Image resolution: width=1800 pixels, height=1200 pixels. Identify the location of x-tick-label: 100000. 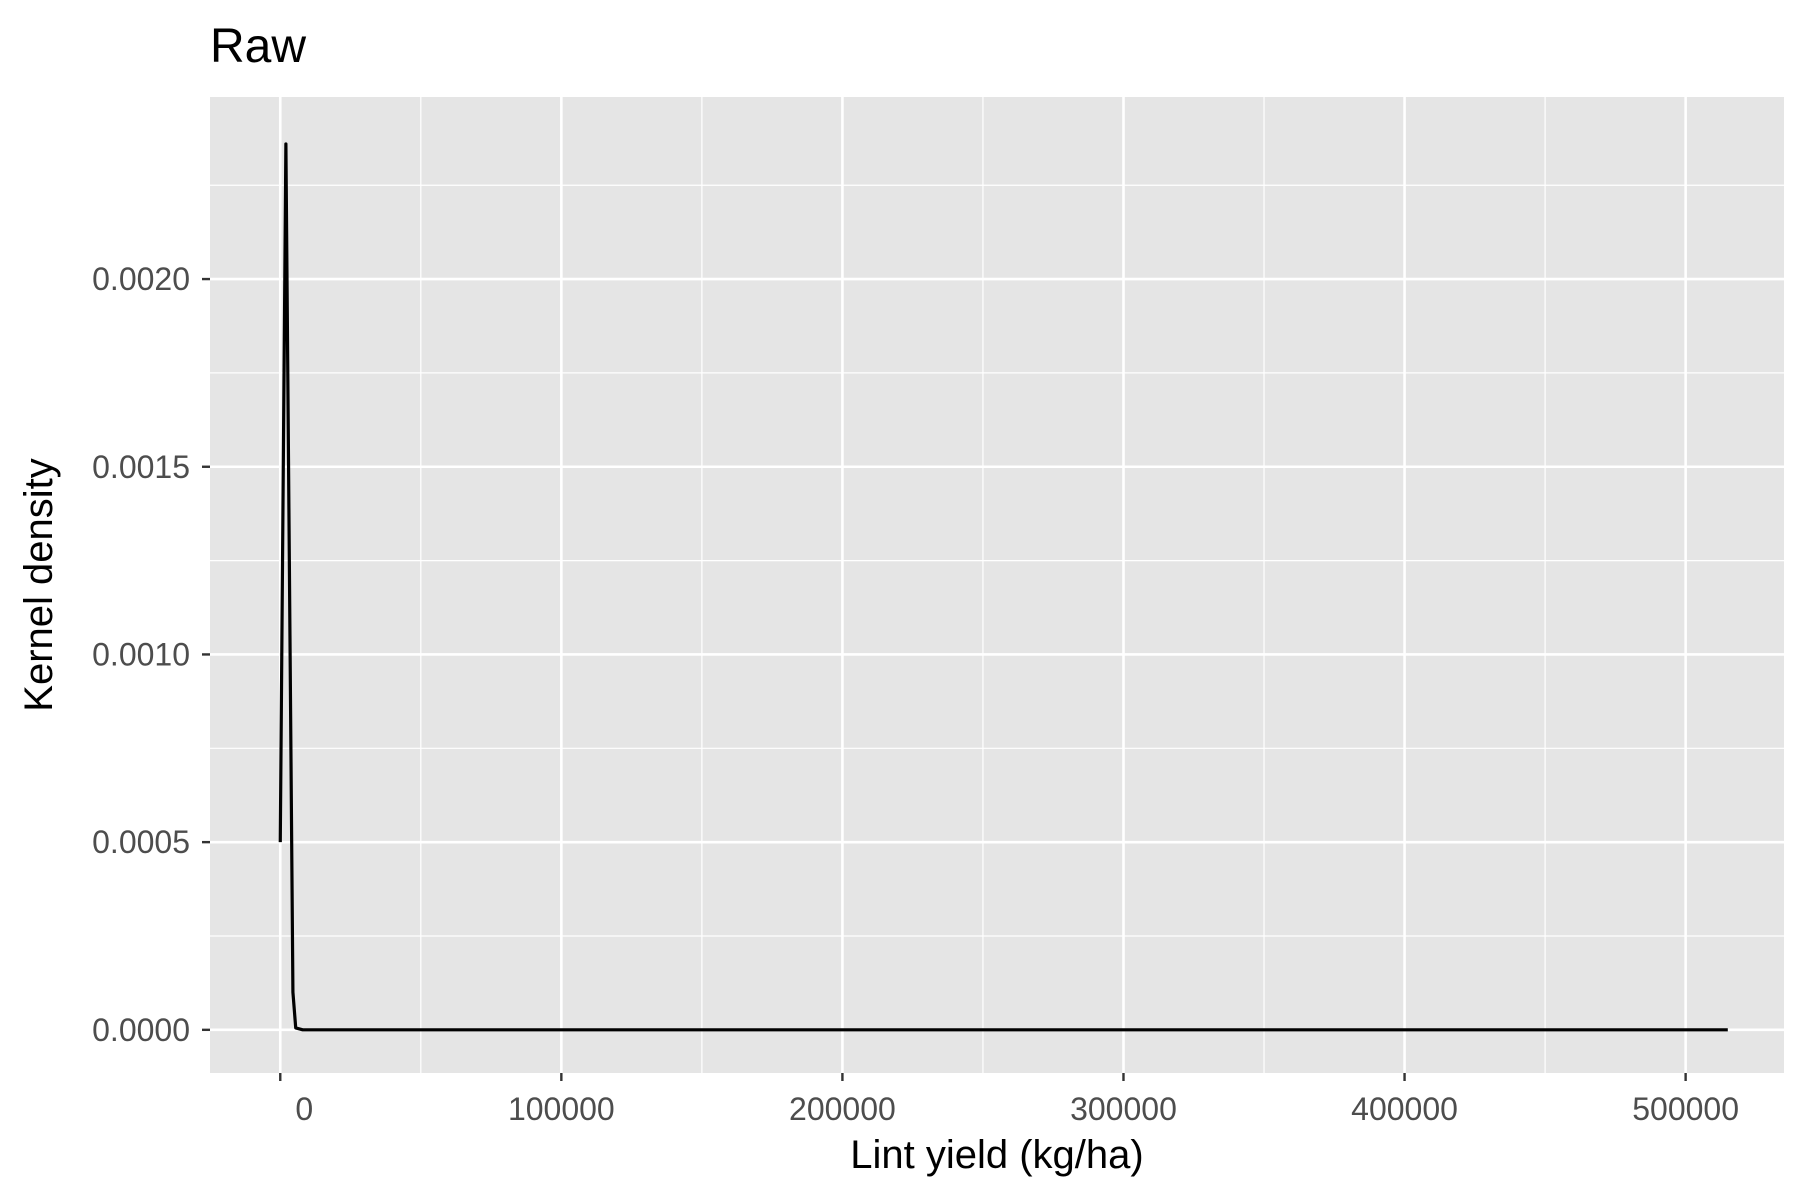
(561, 1109).